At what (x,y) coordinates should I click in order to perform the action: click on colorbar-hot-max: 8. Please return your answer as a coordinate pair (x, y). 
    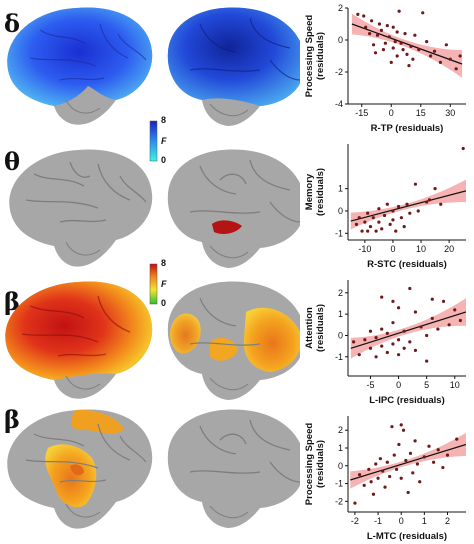
    Looking at the image, I should click on (164, 263).